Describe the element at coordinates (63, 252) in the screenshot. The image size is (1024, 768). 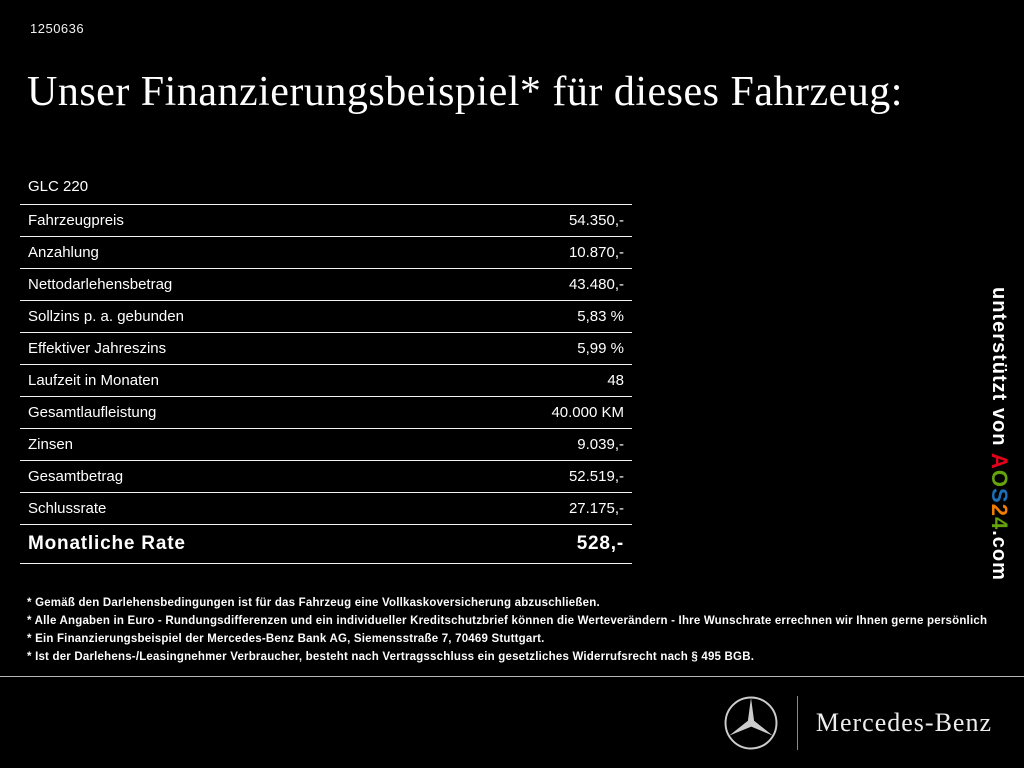
I see `row-label: Anzahlung` at that location.